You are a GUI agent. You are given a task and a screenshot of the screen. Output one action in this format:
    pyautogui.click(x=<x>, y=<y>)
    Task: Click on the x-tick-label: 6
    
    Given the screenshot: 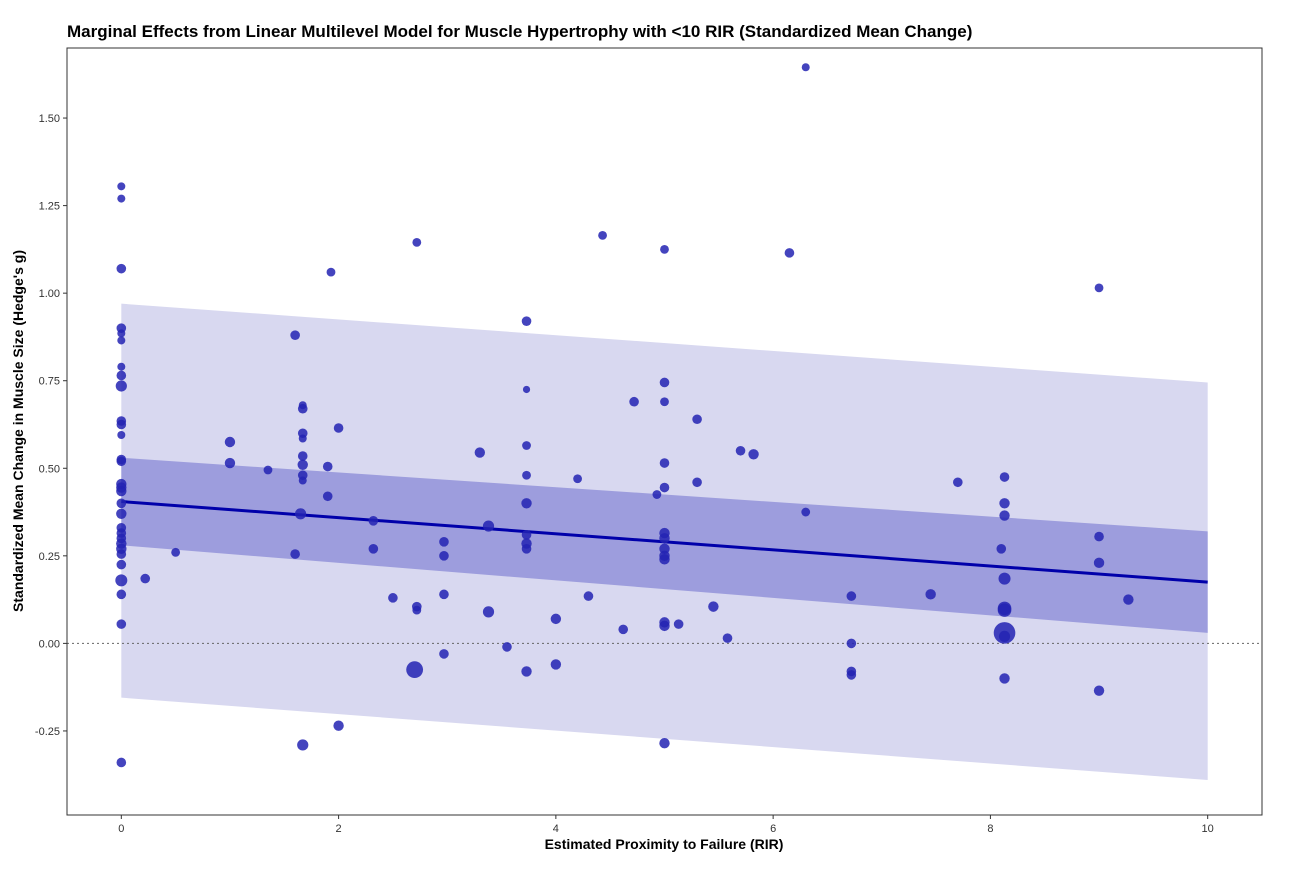 What is the action you would take?
    pyautogui.click(x=773, y=829)
    